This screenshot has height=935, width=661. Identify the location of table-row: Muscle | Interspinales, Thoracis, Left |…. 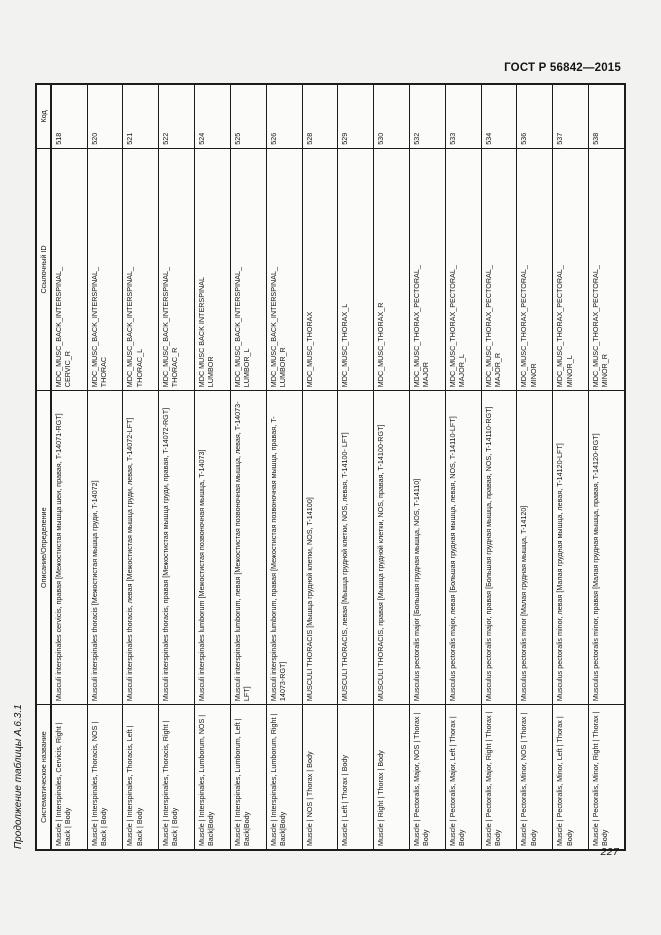
(140, 467).